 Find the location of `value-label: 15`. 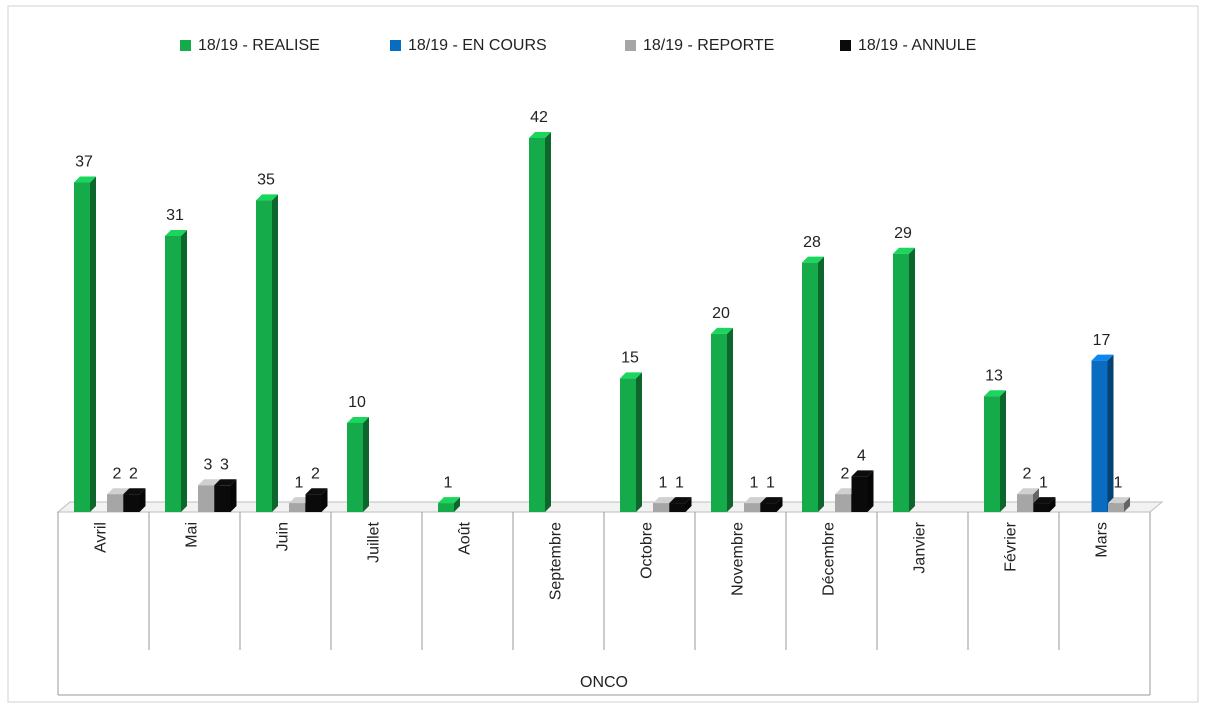

value-label: 15 is located at coordinates (630, 358).